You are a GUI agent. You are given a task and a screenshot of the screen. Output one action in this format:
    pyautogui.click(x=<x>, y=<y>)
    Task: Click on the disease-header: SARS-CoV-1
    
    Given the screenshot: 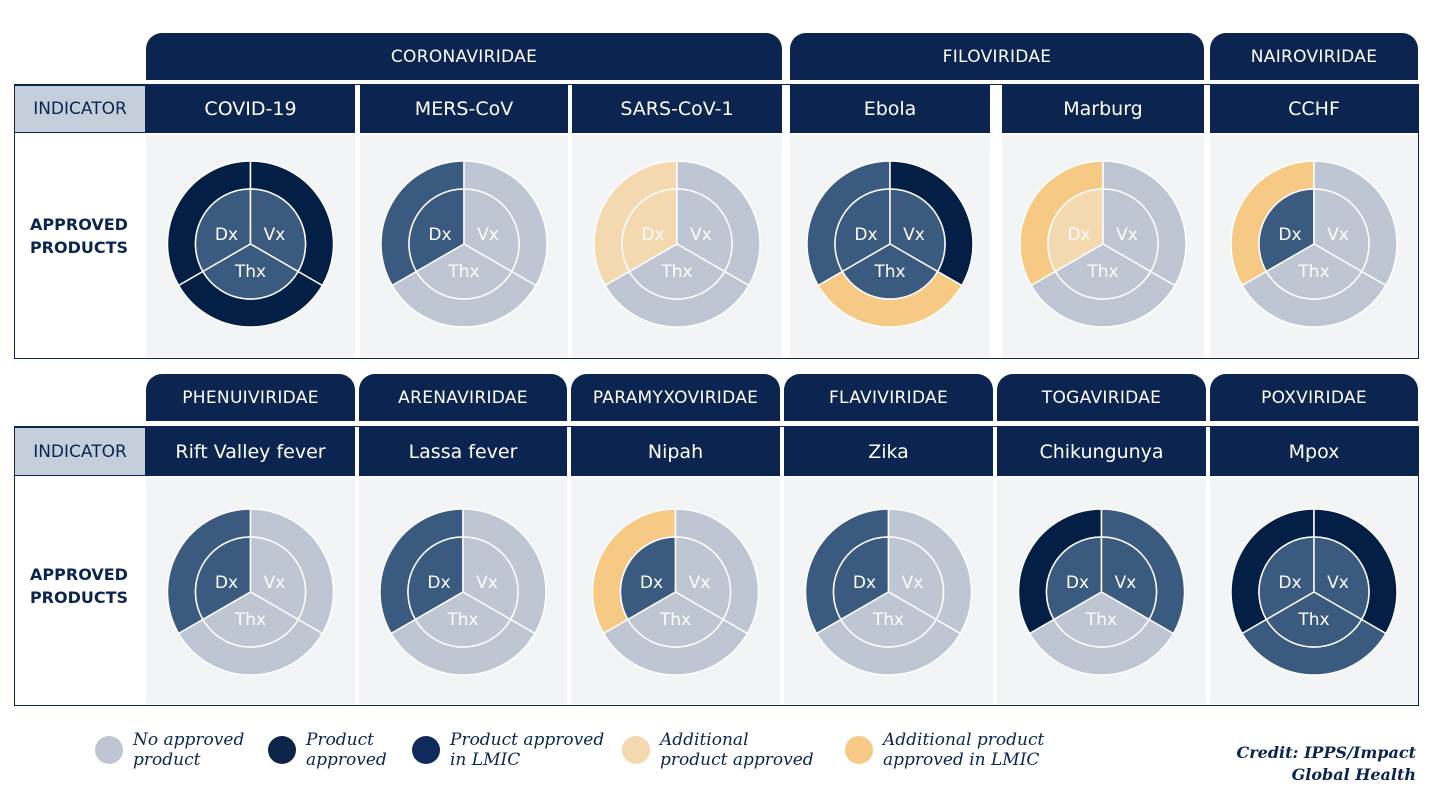 What is the action you would take?
    pyautogui.click(x=677, y=109)
    